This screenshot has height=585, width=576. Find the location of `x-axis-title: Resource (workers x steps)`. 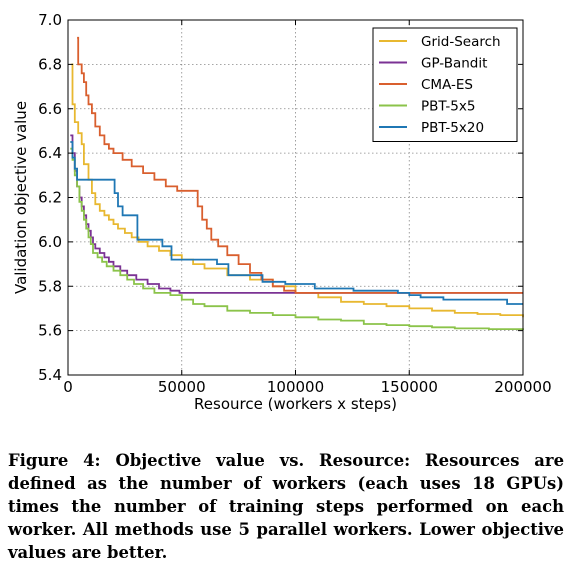

x-axis-title: Resource (workers x steps) is located at coordinates (295, 404).